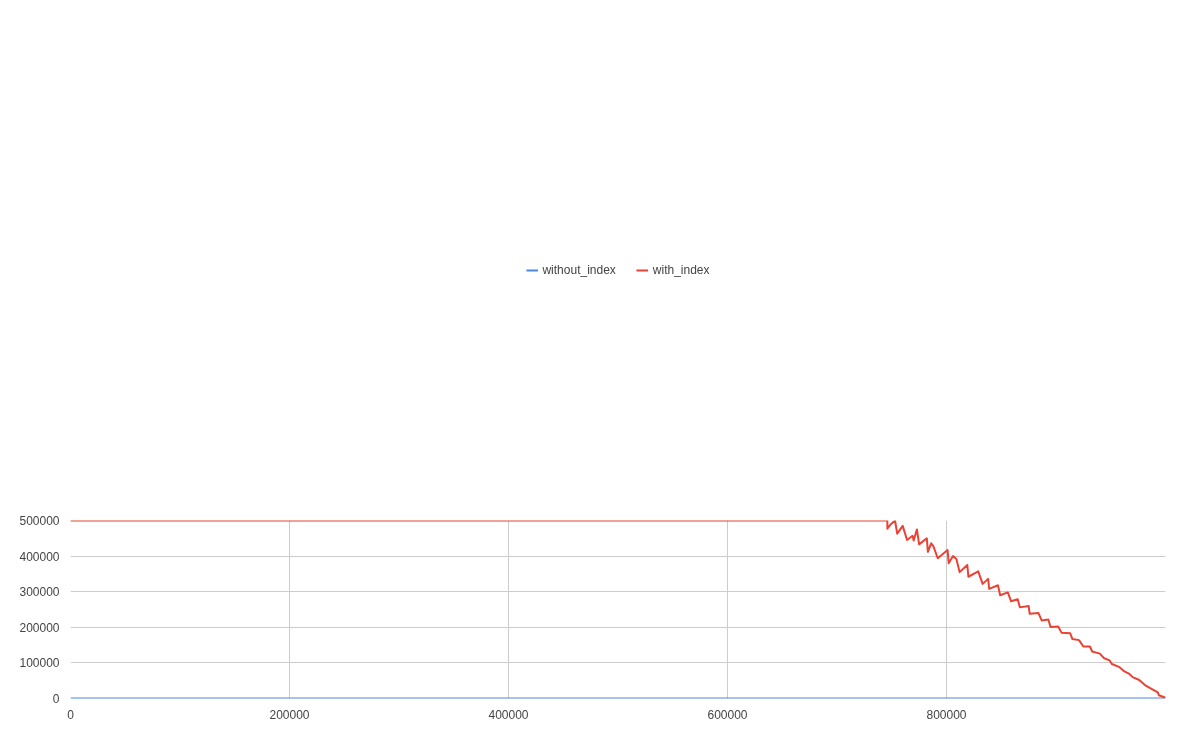  What do you see at coordinates (39, 663) in the screenshot?
I see `y-tick-label: 100000` at bounding box center [39, 663].